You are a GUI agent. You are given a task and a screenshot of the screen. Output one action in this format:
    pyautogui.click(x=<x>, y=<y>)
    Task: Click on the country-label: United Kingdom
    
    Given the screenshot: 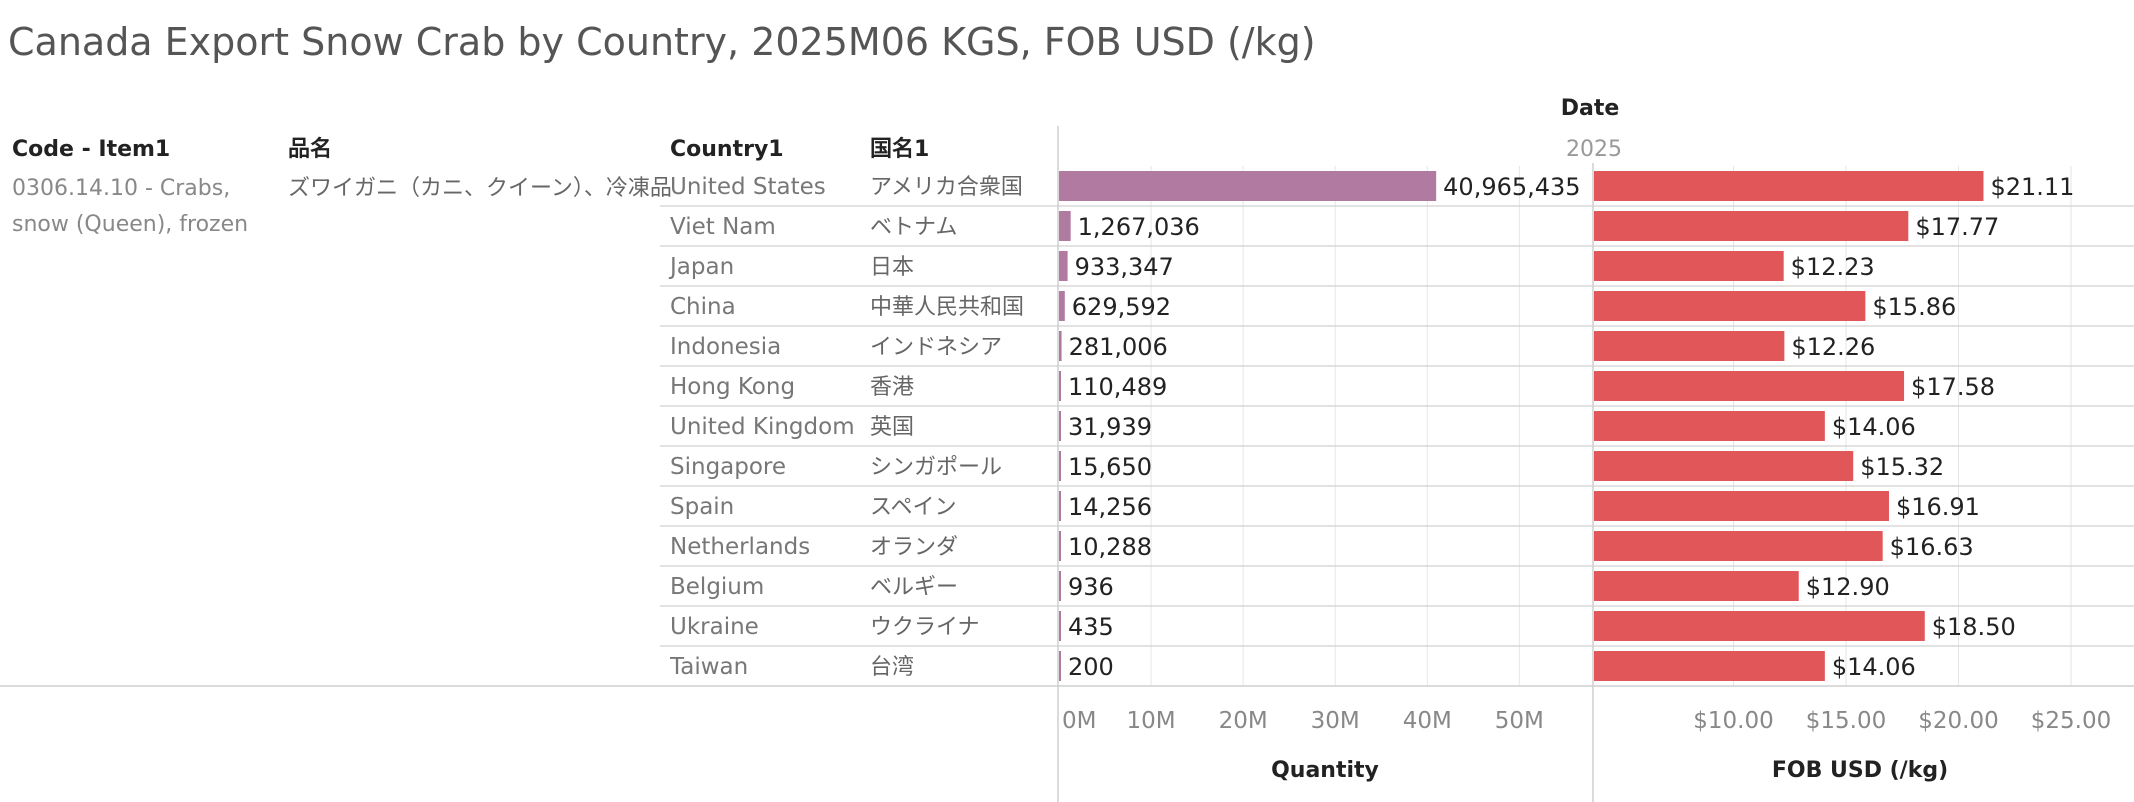 What is the action you would take?
    pyautogui.click(x=762, y=427)
    